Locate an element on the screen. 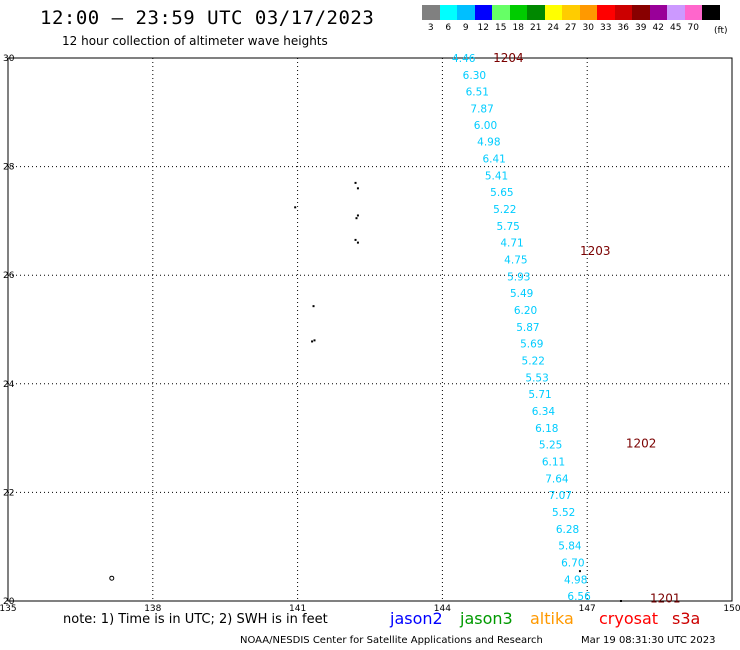  swh-value: 6.34 is located at coordinates (544, 412).